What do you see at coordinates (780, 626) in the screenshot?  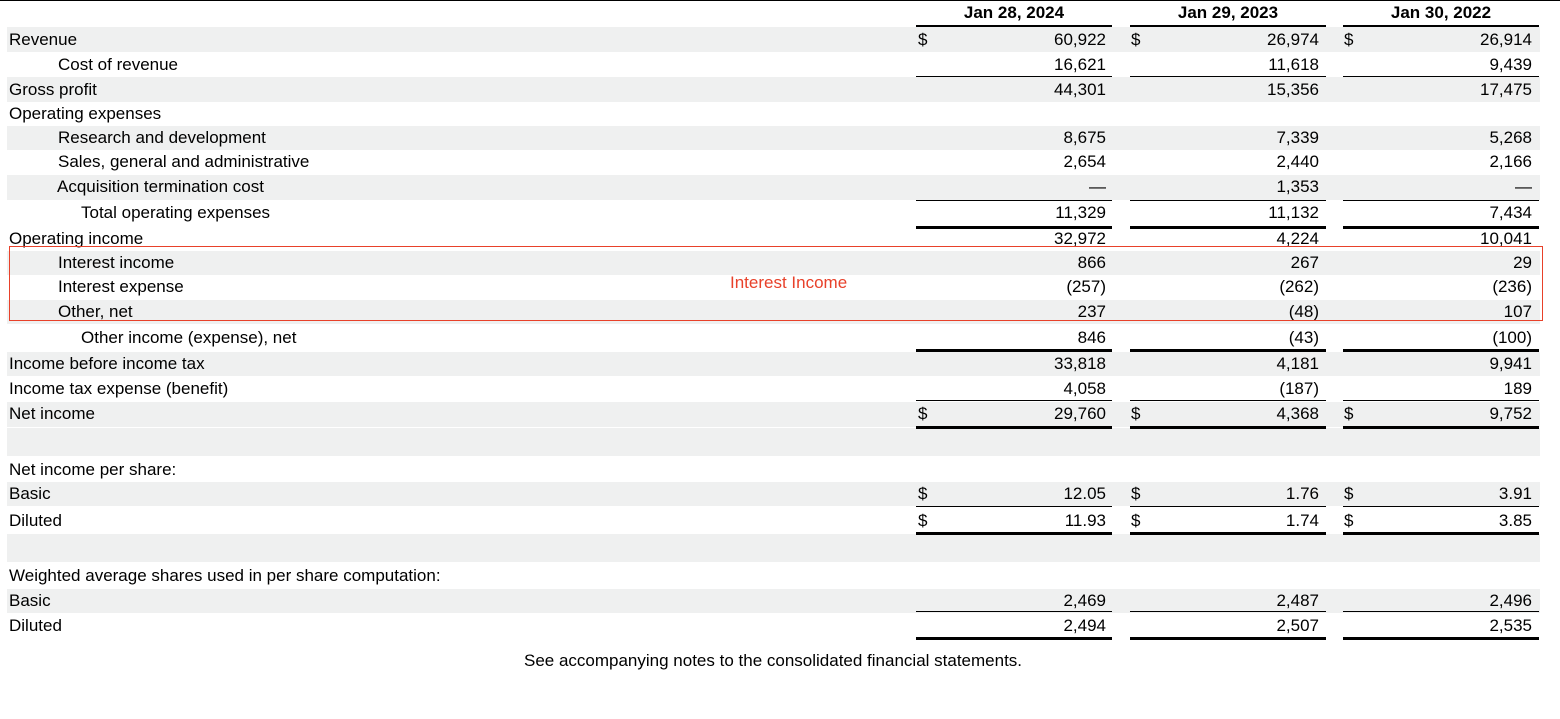 I see `row-diluted: Diluted 2,494 2,507 2,535` at bounding box center [780, 626].